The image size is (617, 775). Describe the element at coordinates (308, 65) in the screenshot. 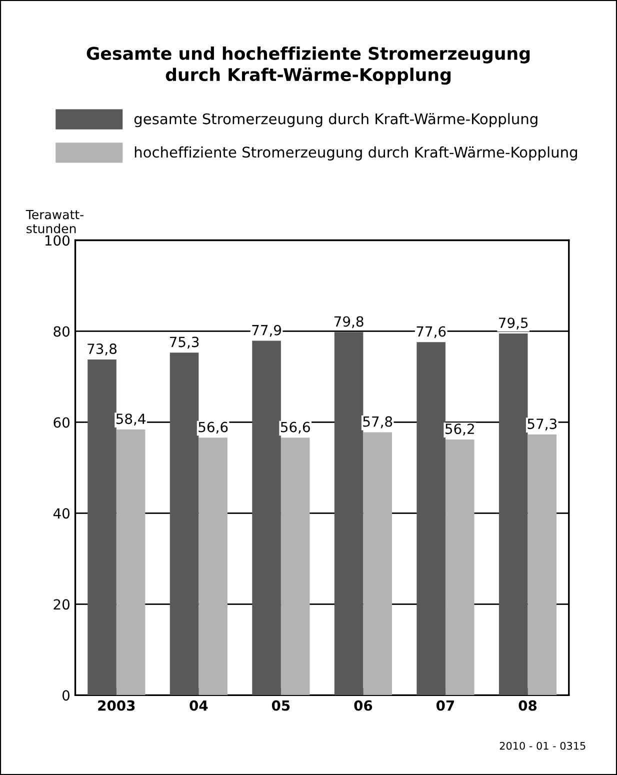

I see `chart-title: Gesamte und hocheffiziente Stromerzeugung durch Kraft-Wärme-Kopplung` at that location.